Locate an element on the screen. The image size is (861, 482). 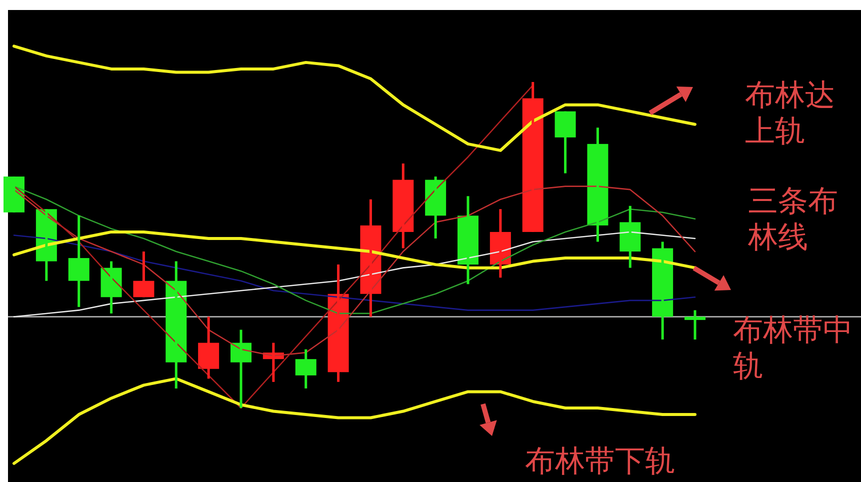
candlestick is located at coordinates (695, 324).